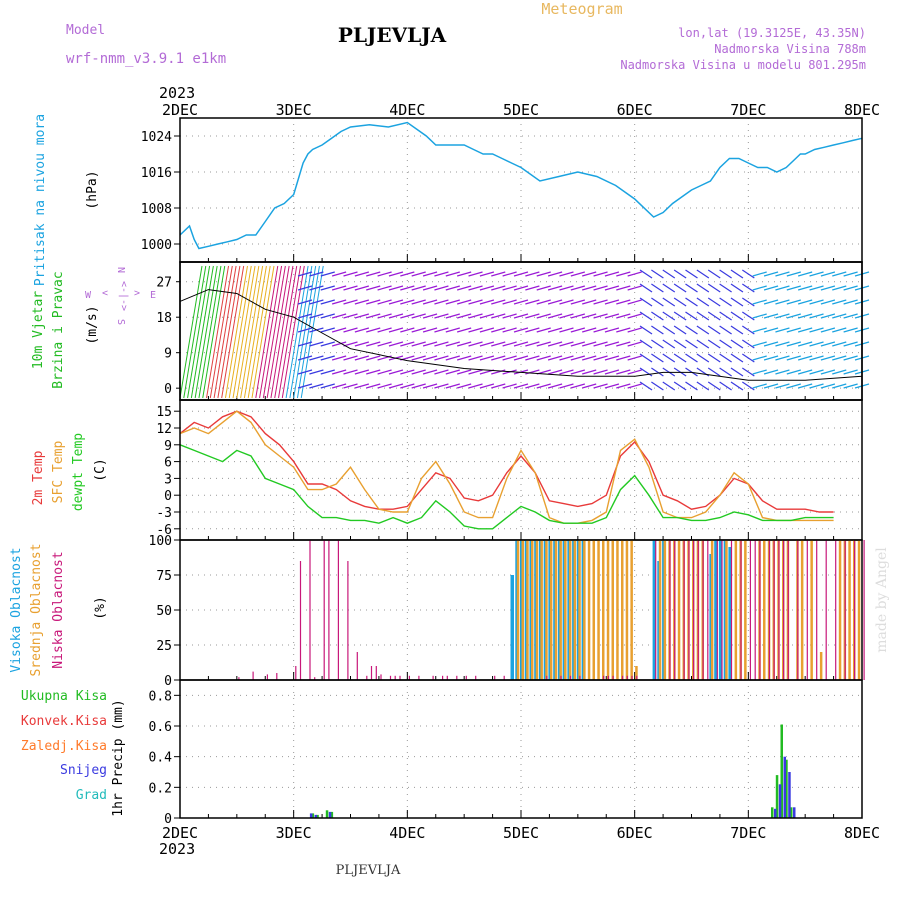  Describe the element at coordinates (509, 470) in the screenshot. I see `temperature-panel: -6 -3 0 36 9 12 15` at that location.